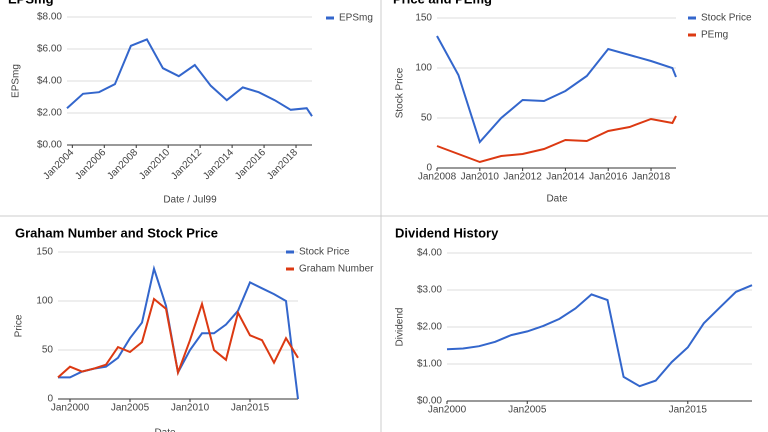 The width and height of the screenshot is (768, 432). What do you see at coordinates (31, 3) in the screenshot?
I see `chart-title: EPSmg` at bounding box center [31, 3].